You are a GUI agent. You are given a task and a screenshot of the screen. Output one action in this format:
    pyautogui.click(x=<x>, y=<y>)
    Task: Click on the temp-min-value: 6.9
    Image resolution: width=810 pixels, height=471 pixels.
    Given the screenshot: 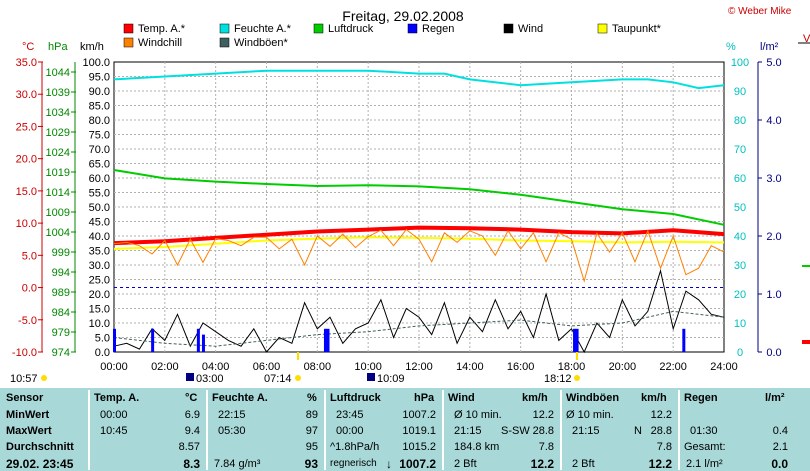 What is the action you would take?
    pyautogui.click(x=192, y=415)
    